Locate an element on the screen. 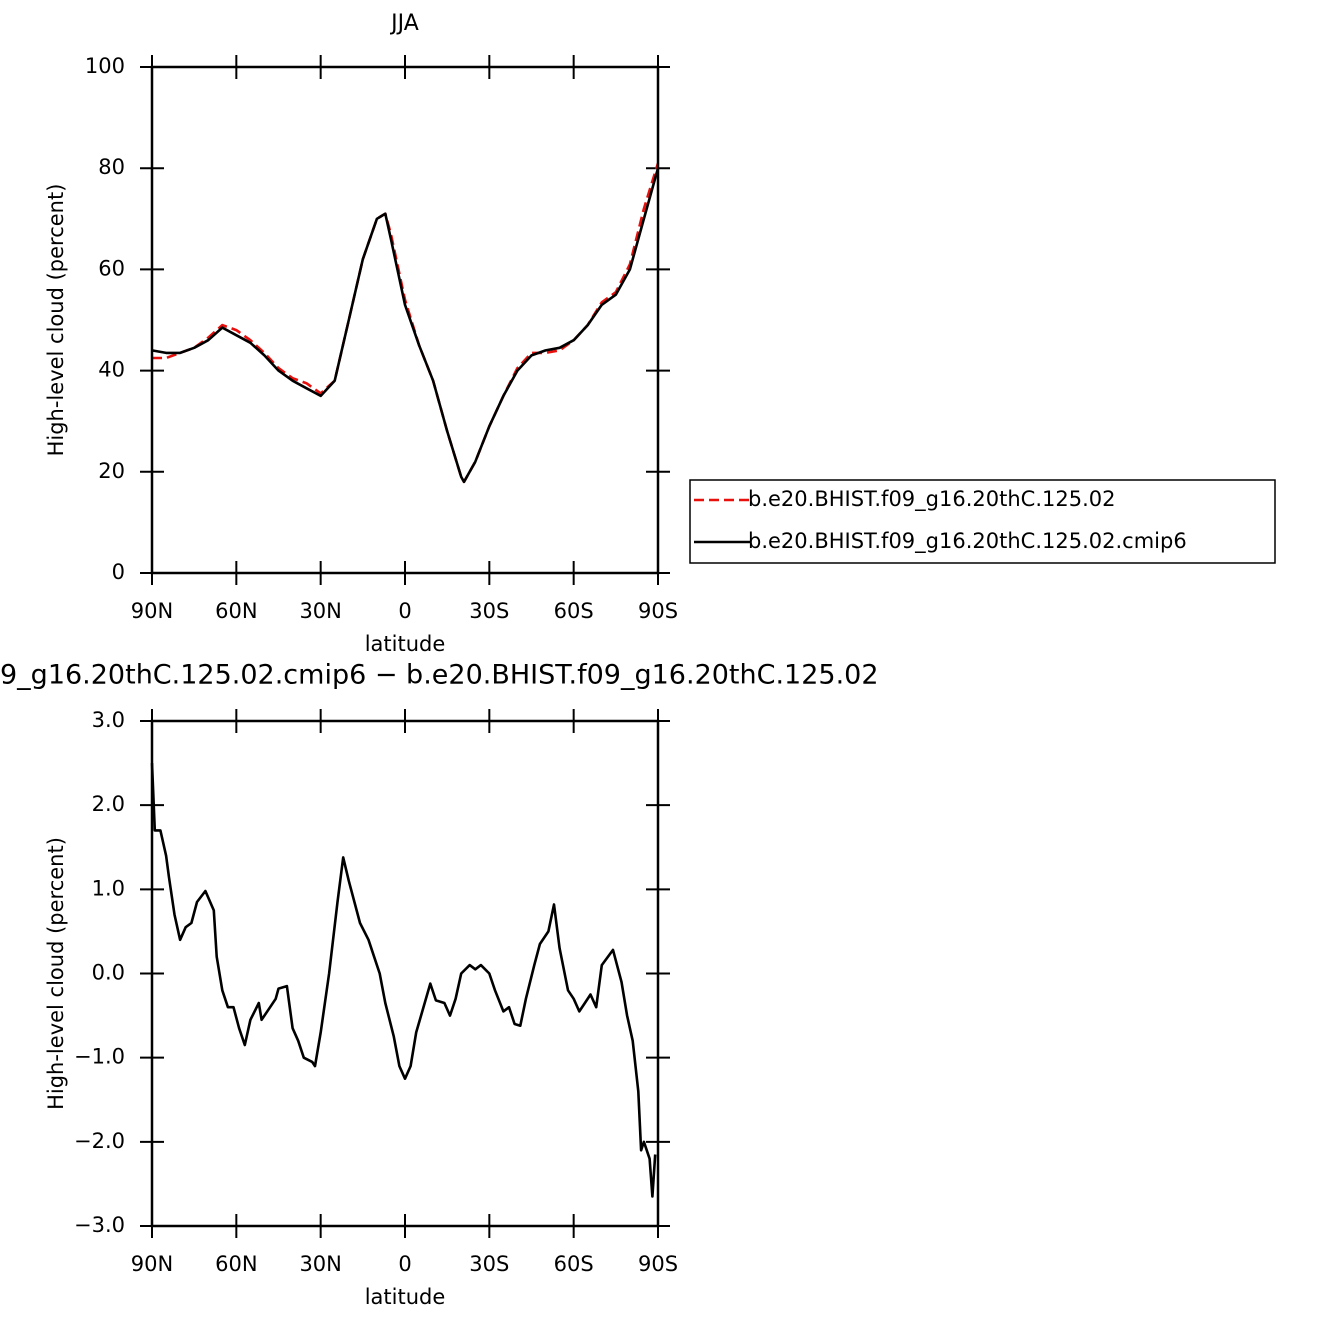 This screenshot has width=1319, height=1319. y-tick-label: 20 is located at coordinates (111, 471).